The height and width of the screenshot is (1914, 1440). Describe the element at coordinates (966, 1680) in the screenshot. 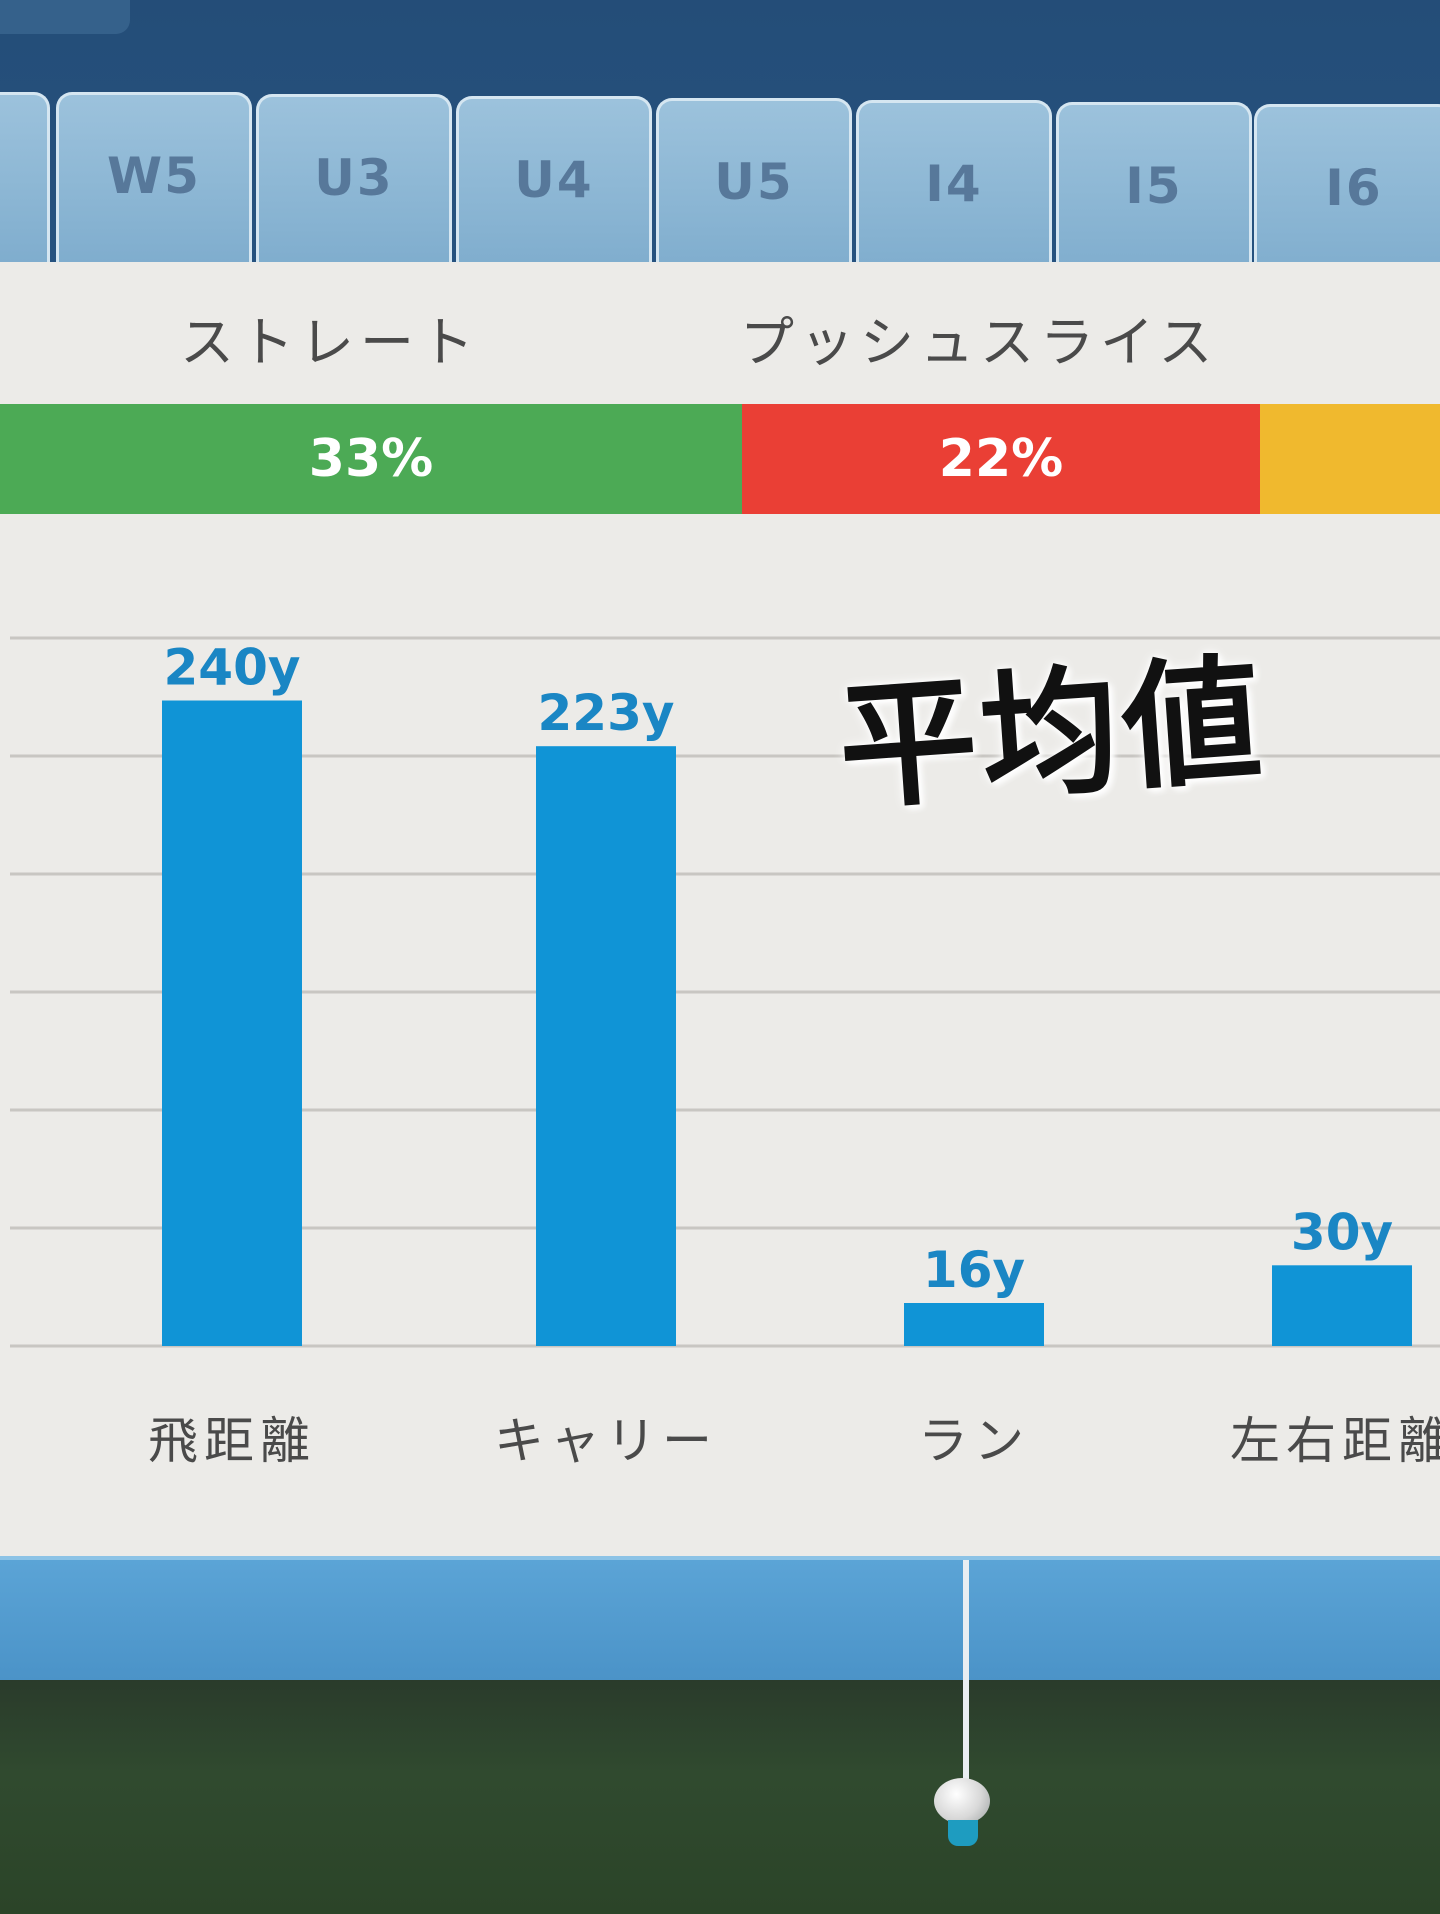

I see `aim-line-icon` at that location.